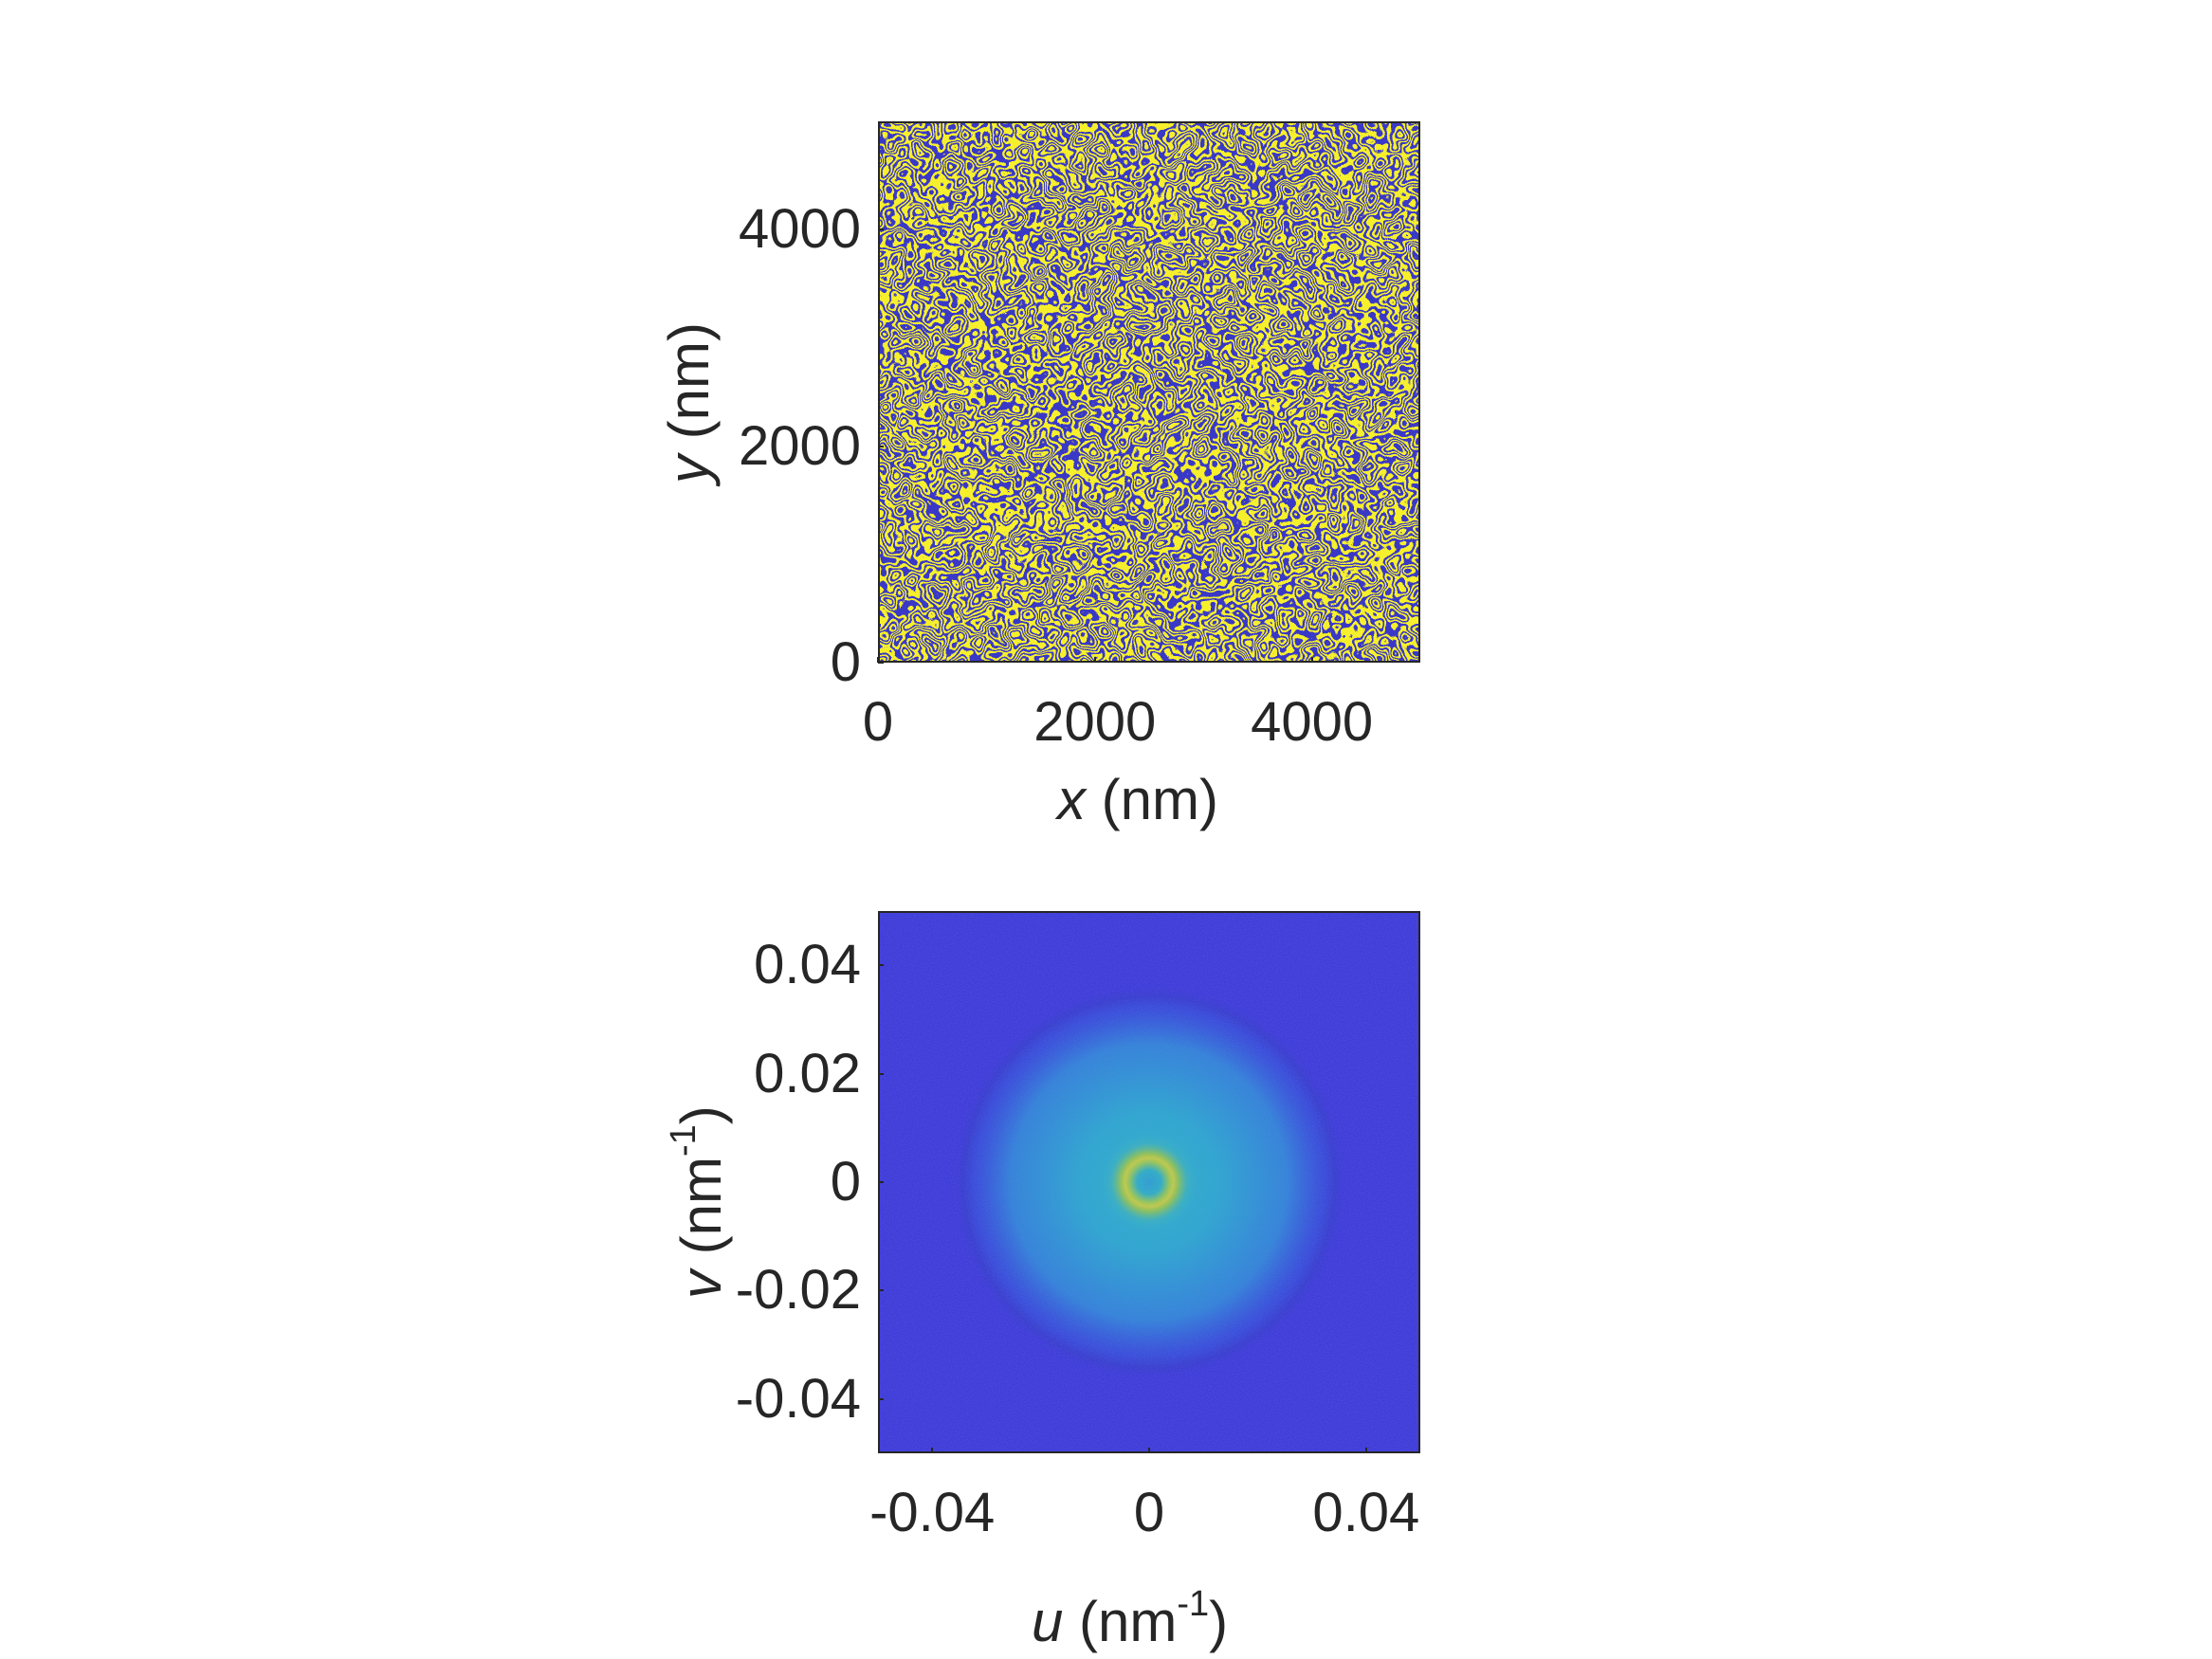  Describe the element at coordinates (684, 1140) in the screenshot. I see `v-axis-exponent: -1` at that location.